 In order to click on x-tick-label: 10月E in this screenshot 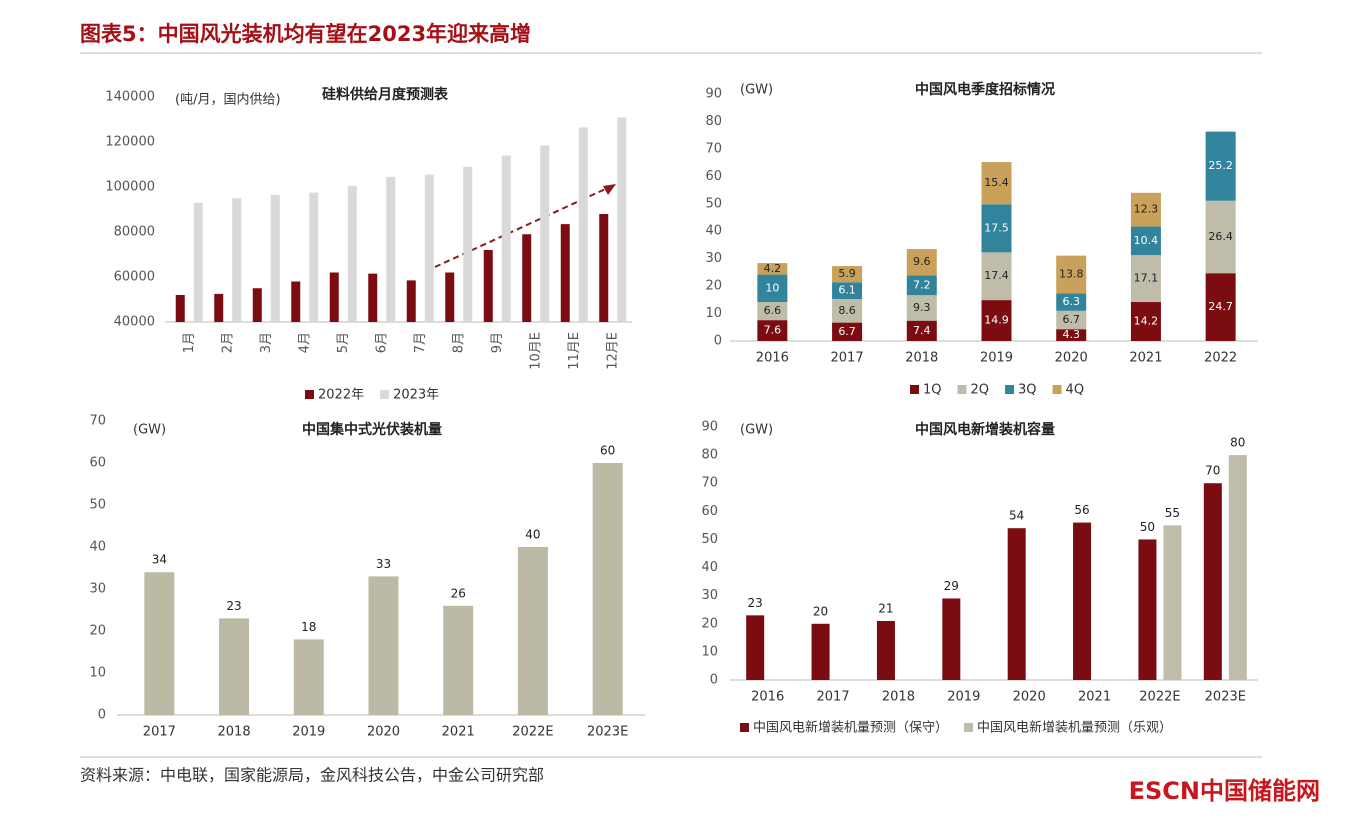, I will do `click(535, 351)`.